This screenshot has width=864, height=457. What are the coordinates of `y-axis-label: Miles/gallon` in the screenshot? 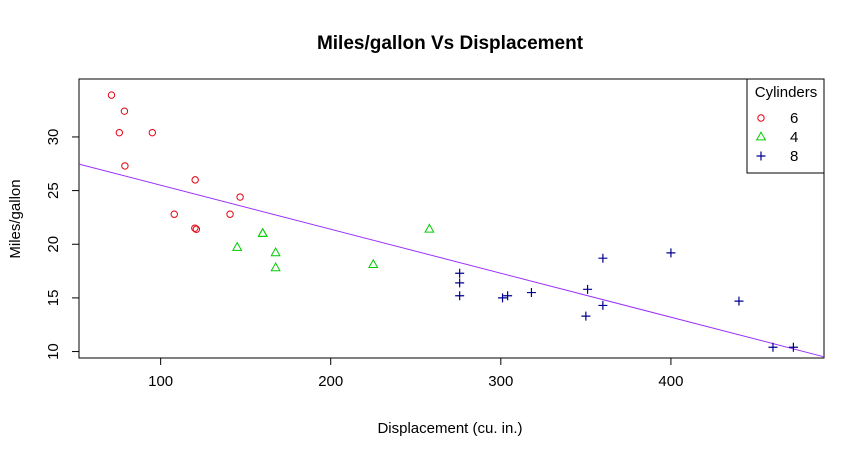 It's located at (15, 218).